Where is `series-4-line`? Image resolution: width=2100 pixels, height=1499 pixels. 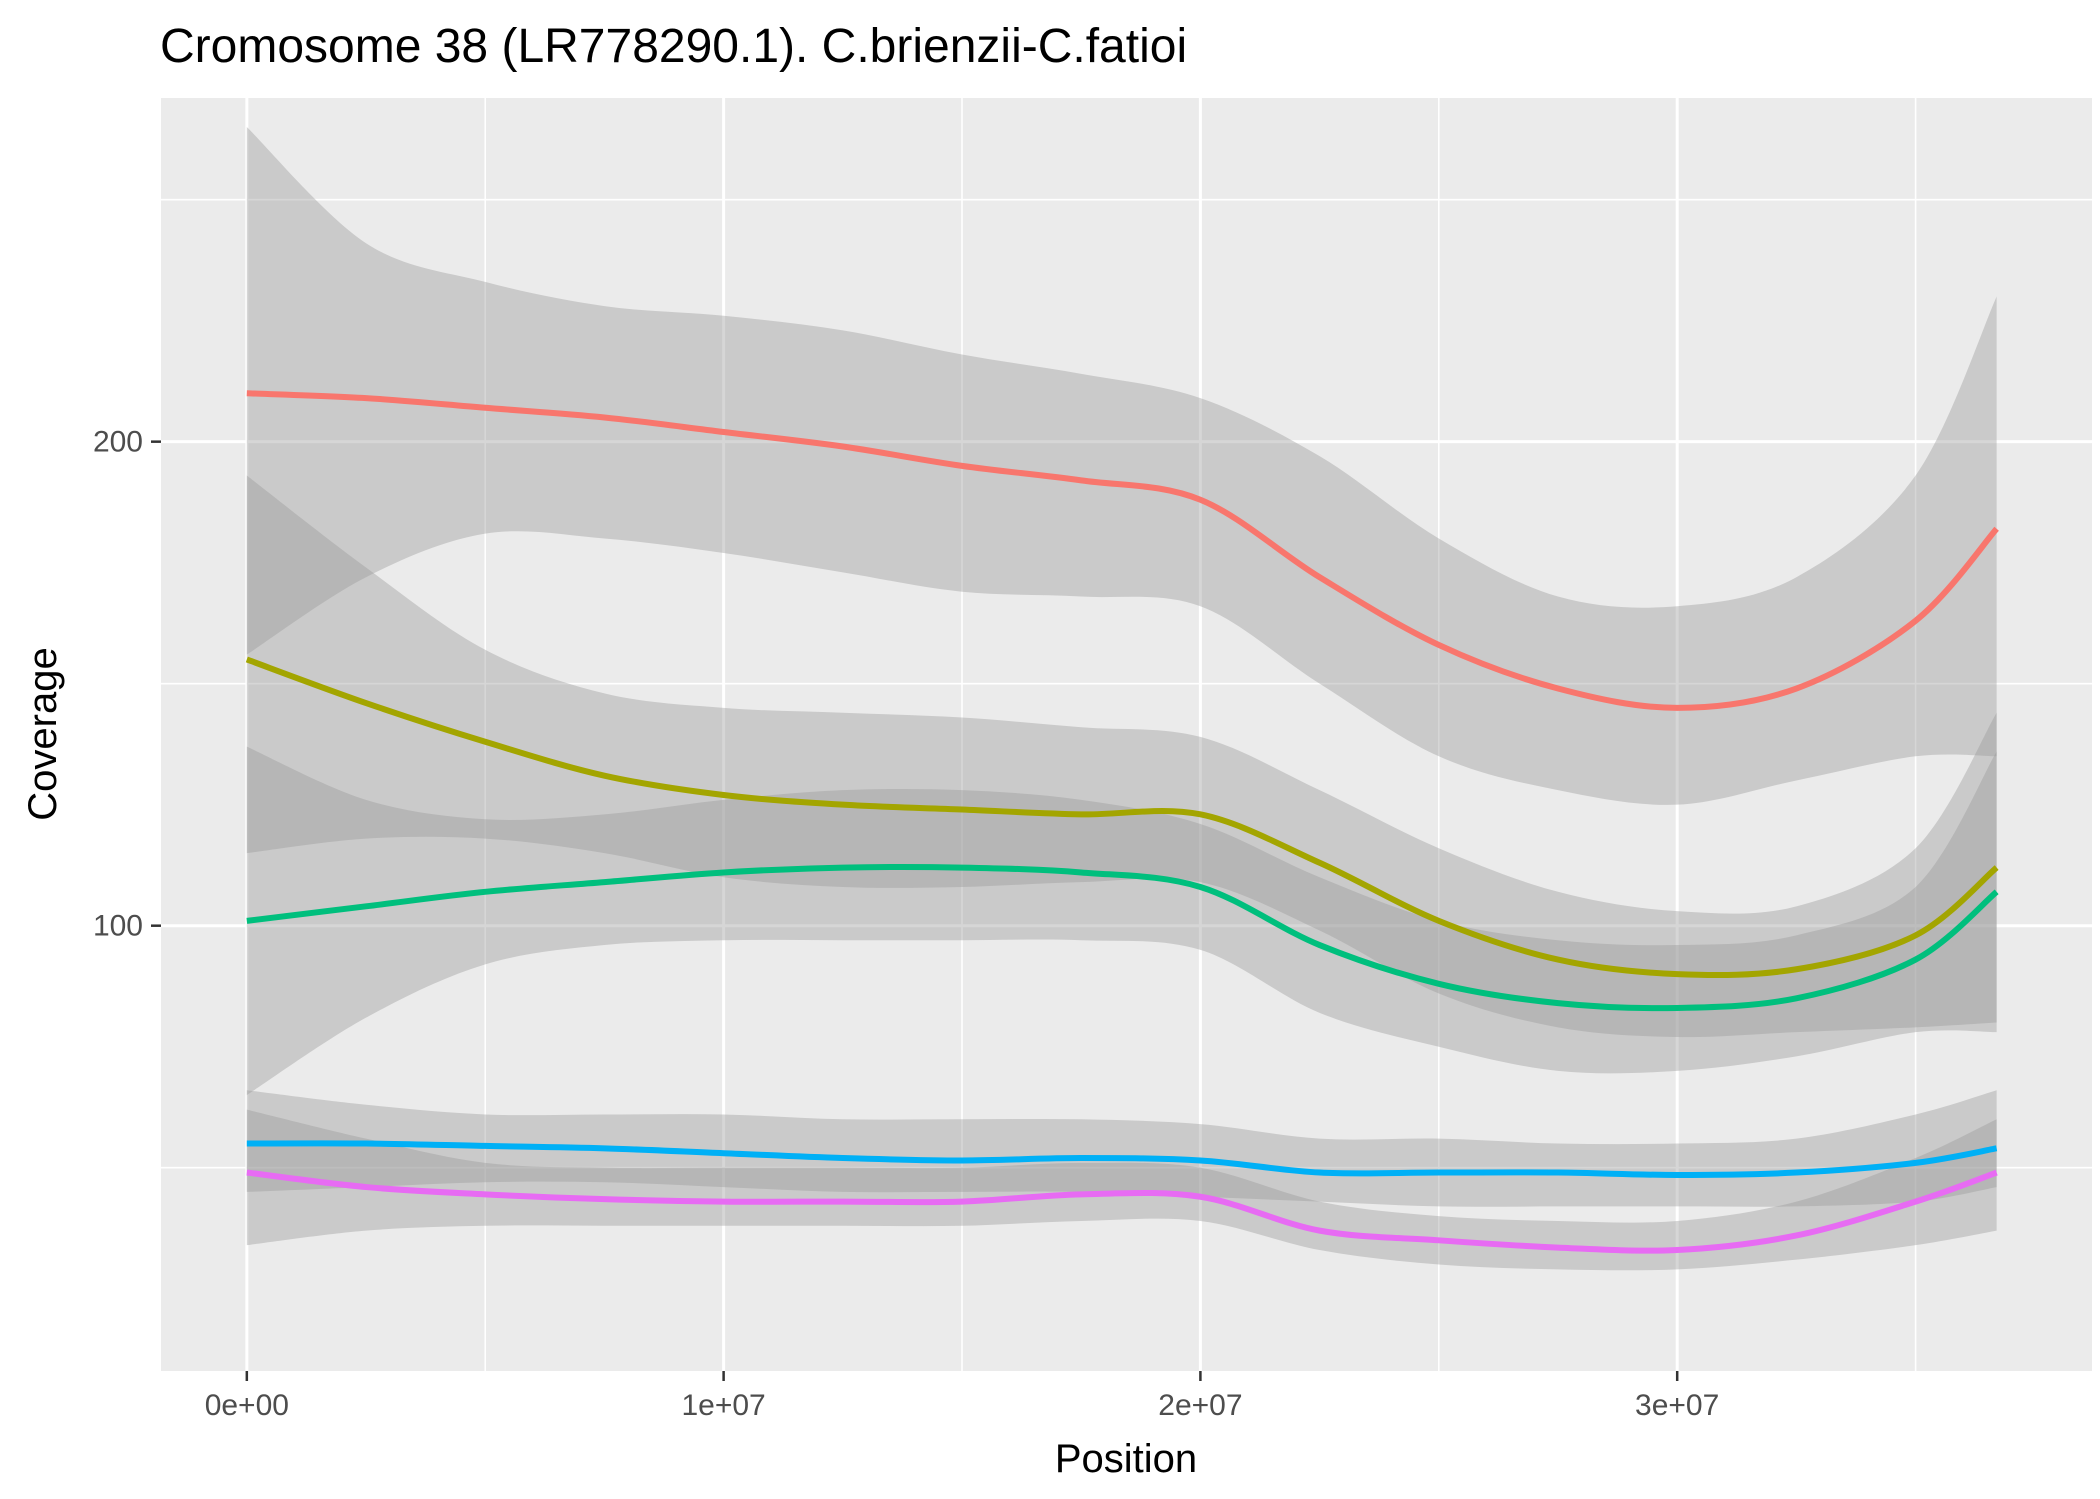 series-4-line is located at coordinates (1122, 1159).